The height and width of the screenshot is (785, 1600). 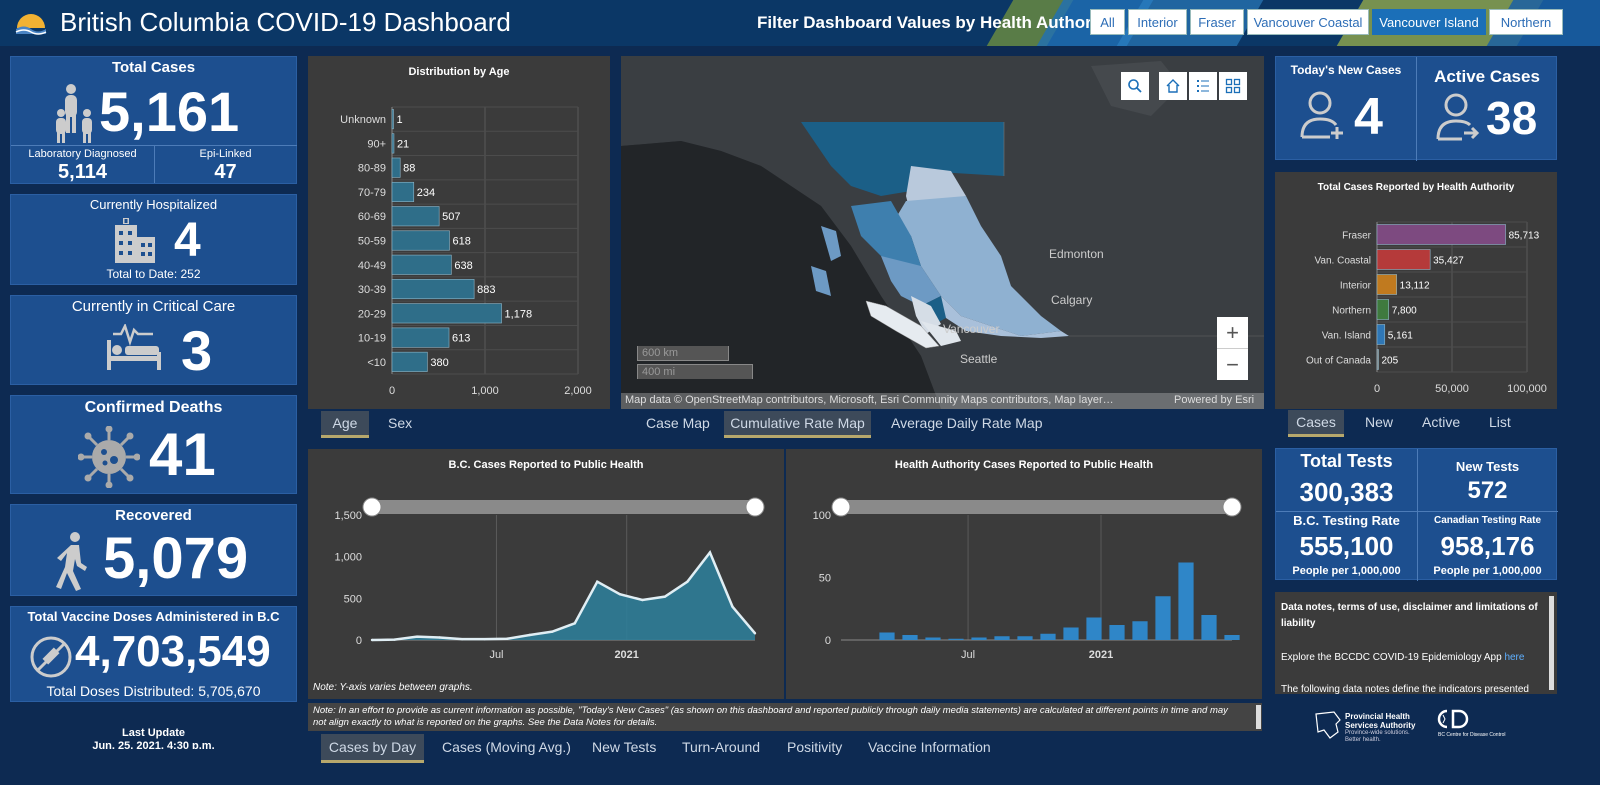 I want to click on category-label: Van. Island, so click(x=1346, y=336).